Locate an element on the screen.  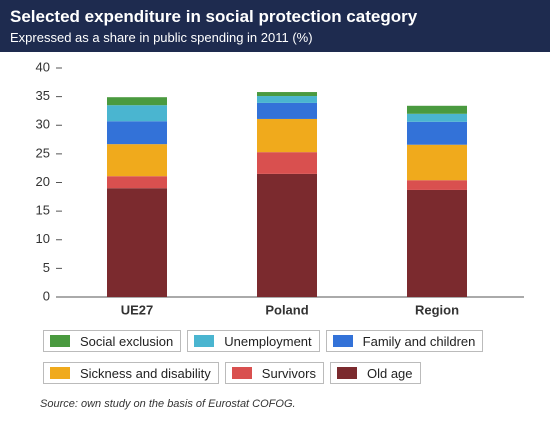
y-tick-label: 35 is located at coordinates (43, 95).